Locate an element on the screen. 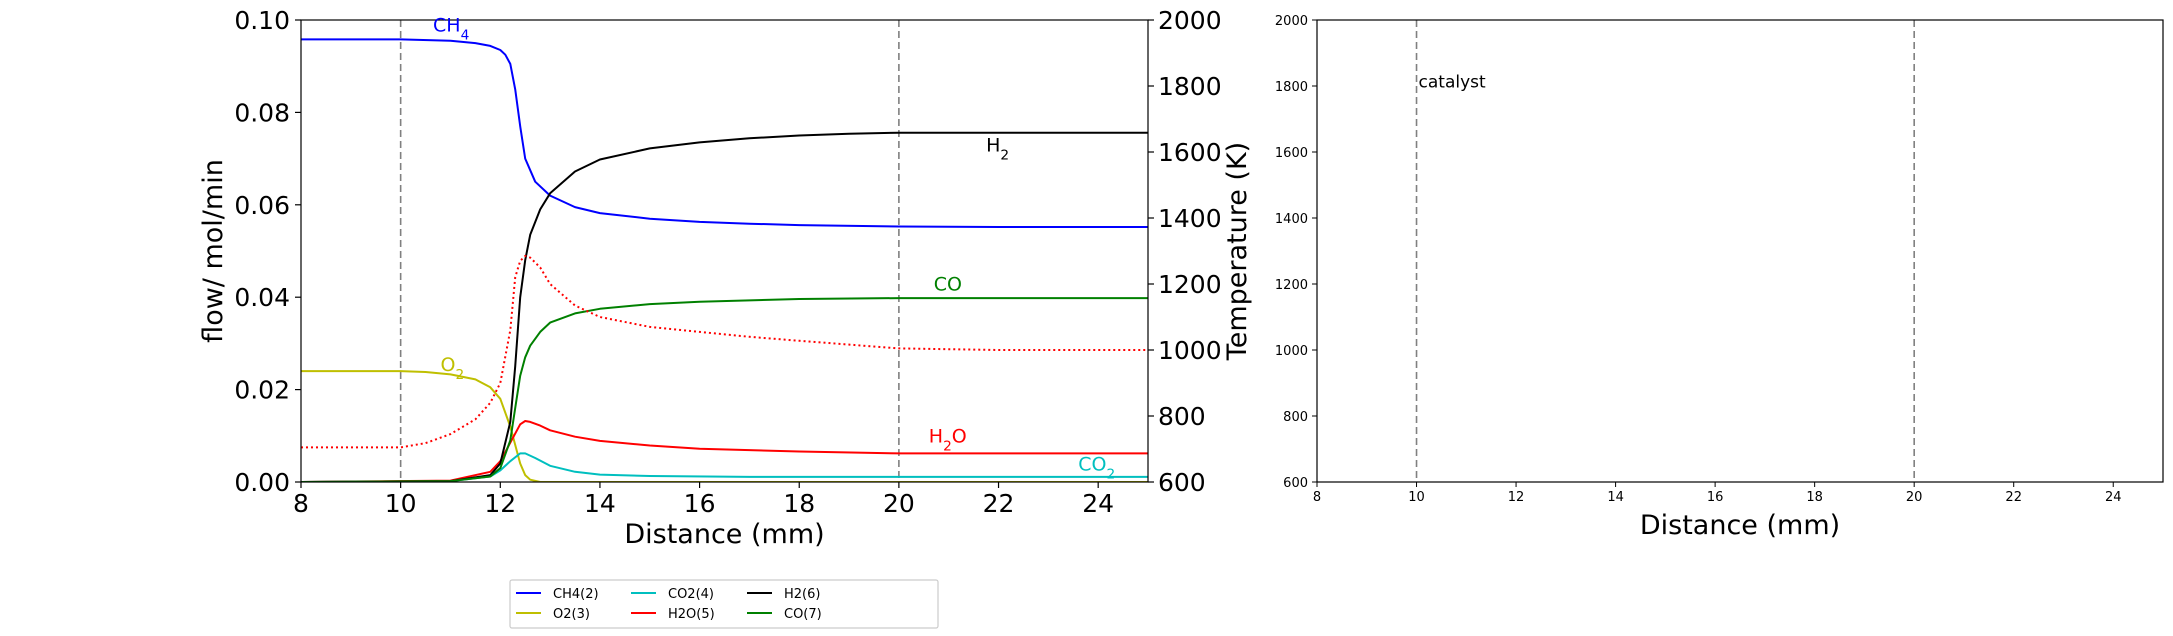 The height and width of the screenshot is (636, 2173). y-tick-label: 1200 is located at coordinates (1291, 285).